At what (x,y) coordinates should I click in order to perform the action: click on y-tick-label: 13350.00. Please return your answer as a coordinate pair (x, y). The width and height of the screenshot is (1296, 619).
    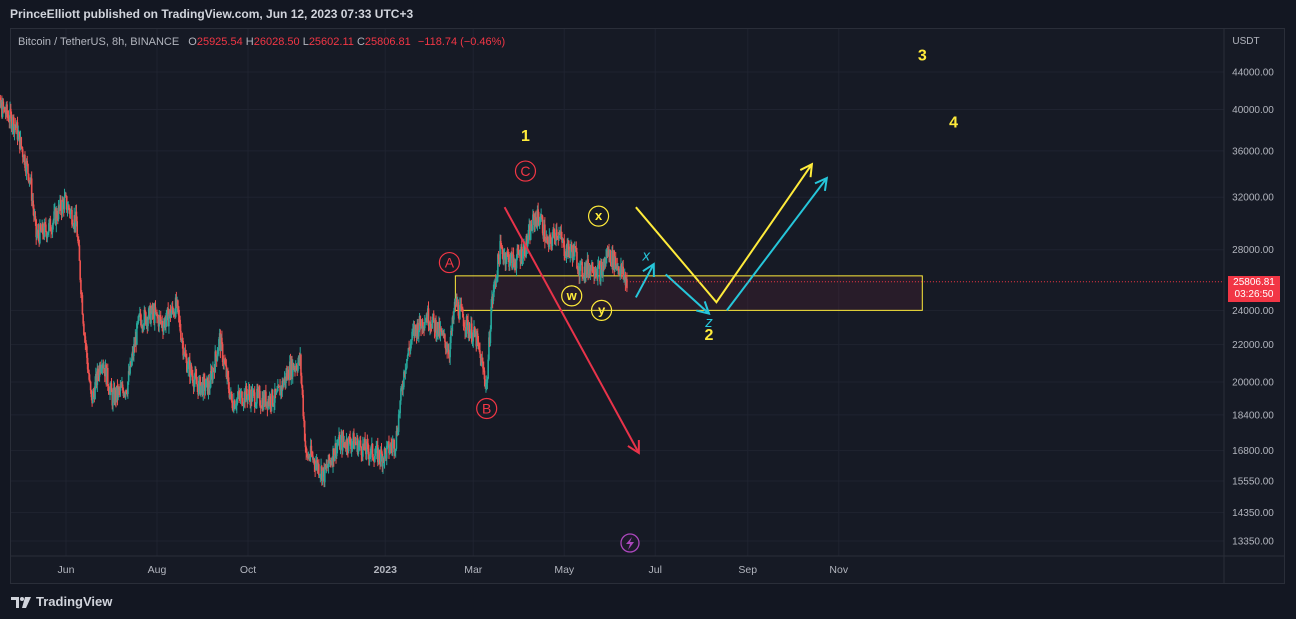
    Looking at the image, I should click on (1253, 542).